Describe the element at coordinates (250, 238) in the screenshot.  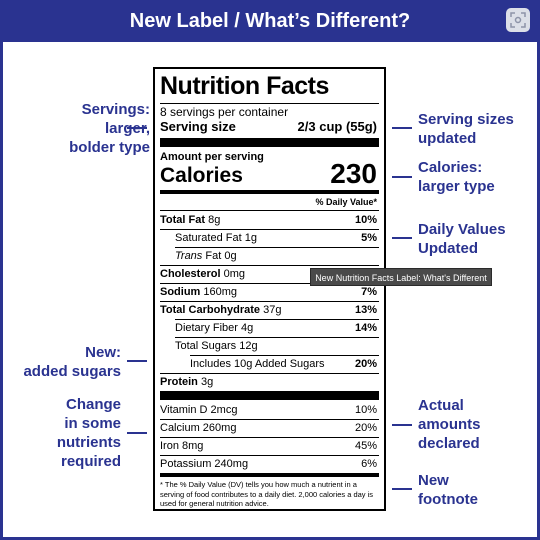
I see `nutrient-amount: 1g` at that location.